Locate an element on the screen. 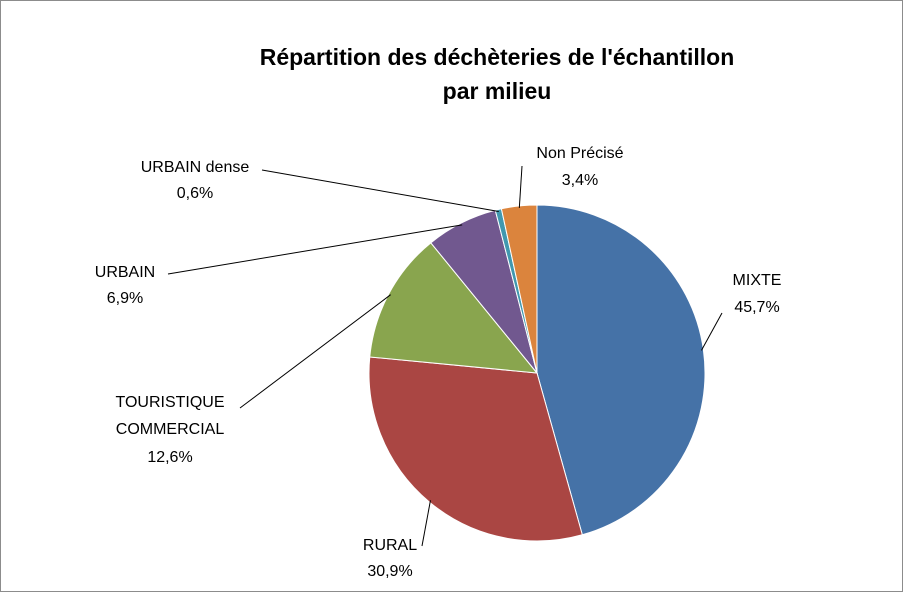 This screenshot has width=903, height=592. slice-value-label: 12,6% is located at coordinates (170, 457).